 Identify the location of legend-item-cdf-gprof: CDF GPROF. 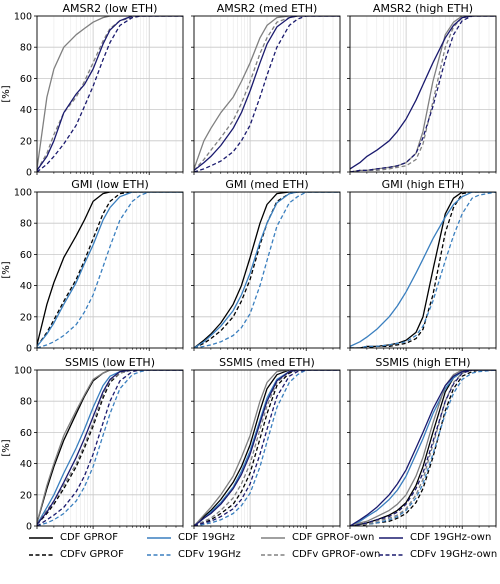
(73, 537).